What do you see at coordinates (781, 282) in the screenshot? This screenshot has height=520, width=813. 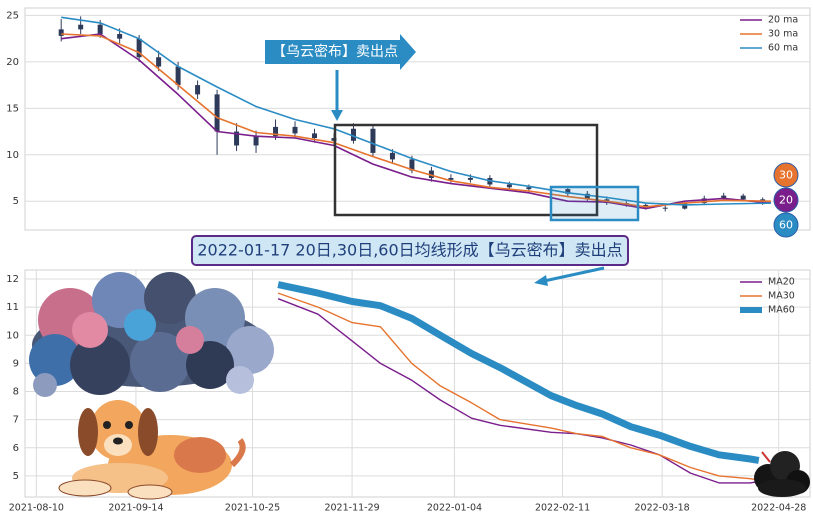 I see `legend-label: MA20` at bounding box center [781, 282].